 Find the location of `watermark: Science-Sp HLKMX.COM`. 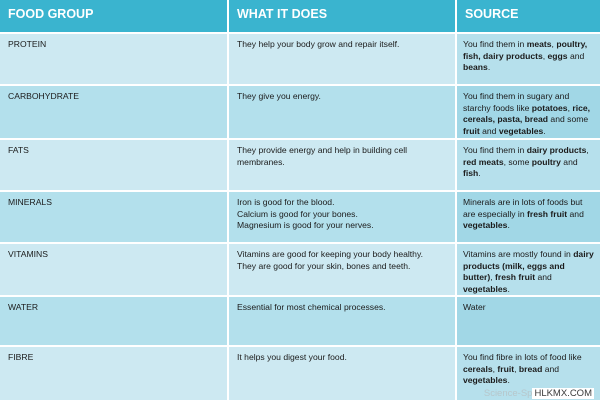

watermark: Science-Sp HLKMX.COM is located at coordinates (539, 393).